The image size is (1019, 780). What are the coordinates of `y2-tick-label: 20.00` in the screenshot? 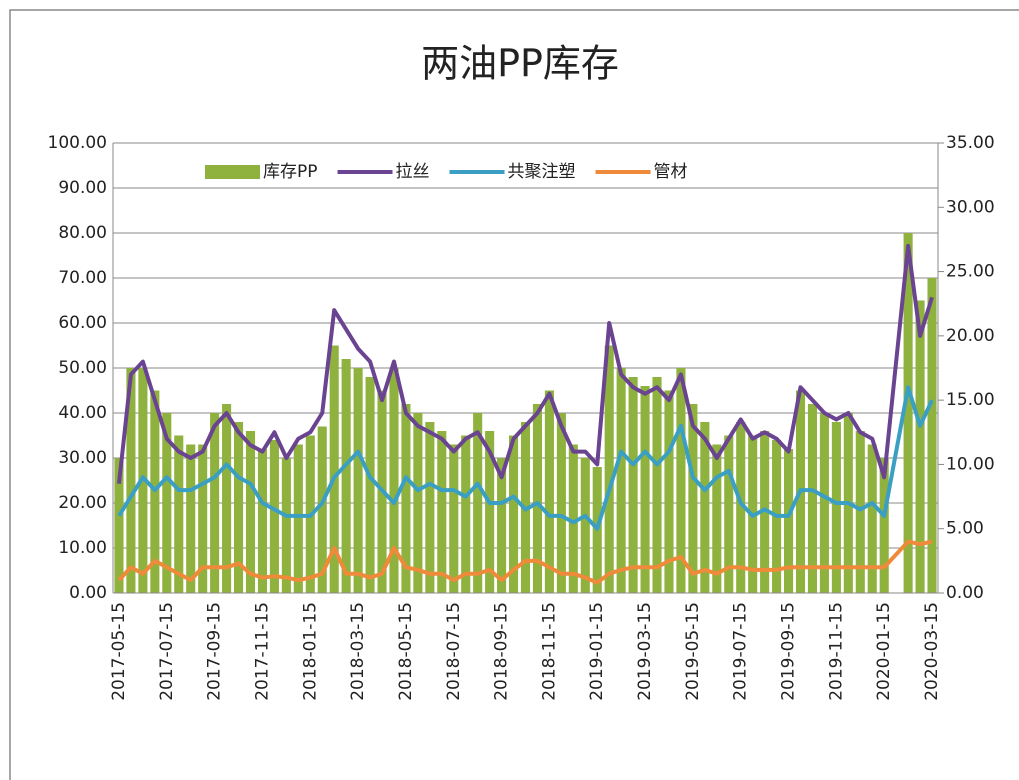 It's located at (970, 336).